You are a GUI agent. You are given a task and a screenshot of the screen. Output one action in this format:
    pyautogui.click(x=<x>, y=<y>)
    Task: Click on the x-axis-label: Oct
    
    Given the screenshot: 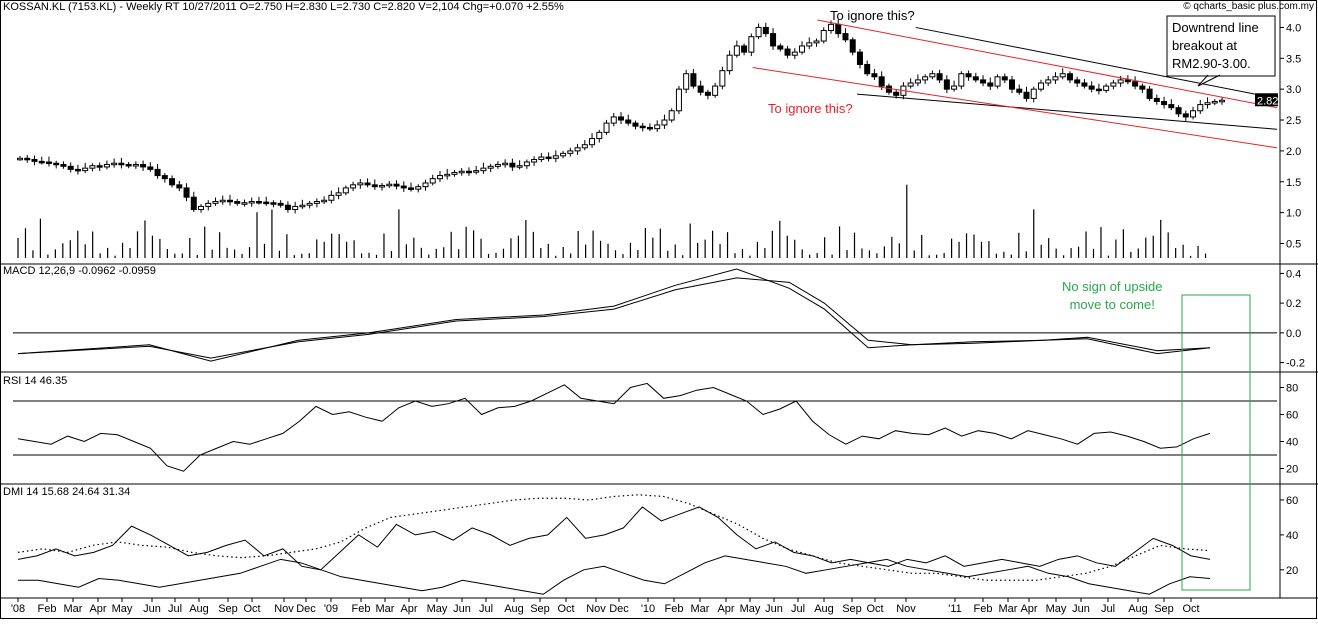 What is the action you would take?
    pyautogui.click(x=251, y=609)
    